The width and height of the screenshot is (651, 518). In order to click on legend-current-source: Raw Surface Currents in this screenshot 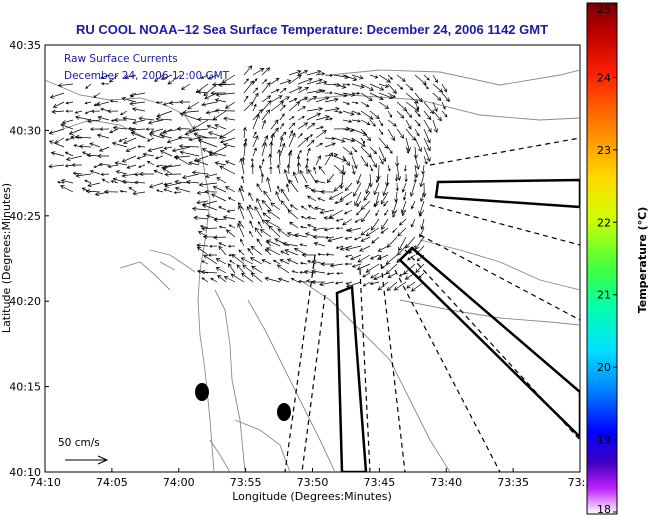, I will do `click(121, 59)`.